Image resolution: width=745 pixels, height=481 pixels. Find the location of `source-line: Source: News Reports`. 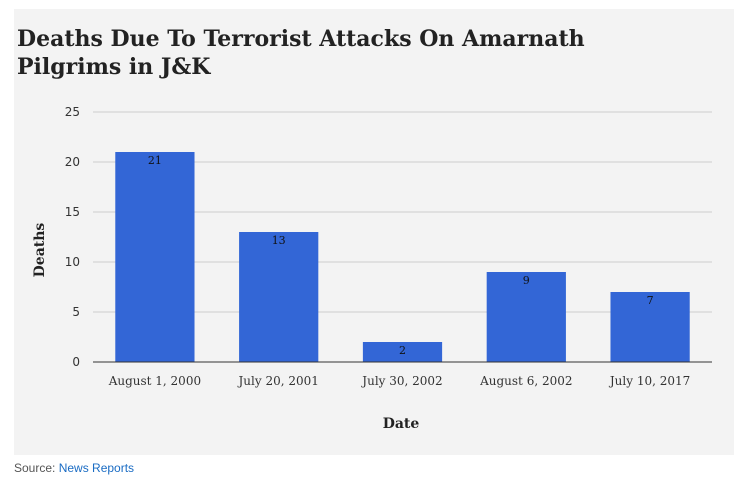

source-line: Source: News Reports is located at coordinates (74, 468).